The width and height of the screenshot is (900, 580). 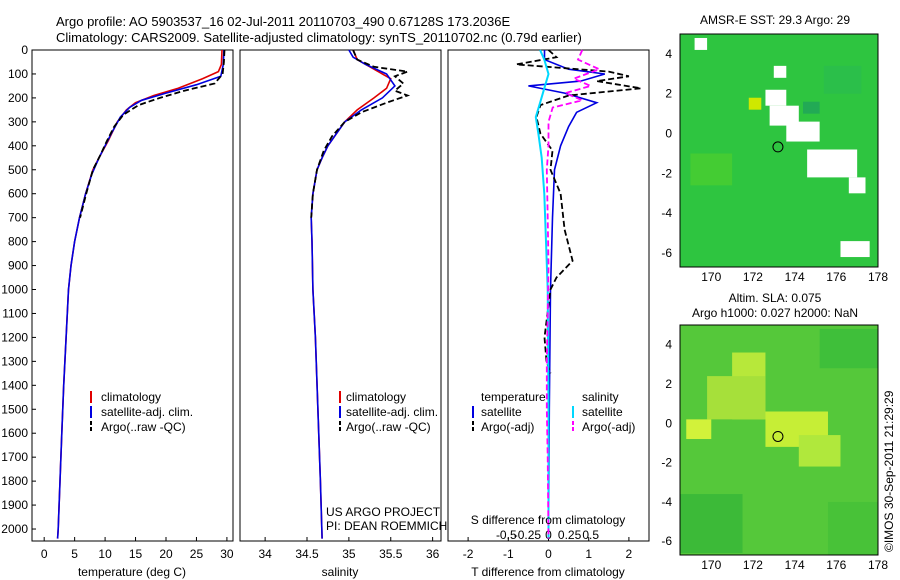 I want to click on depth-tick-label: 1100, so click(x=15, y=313).